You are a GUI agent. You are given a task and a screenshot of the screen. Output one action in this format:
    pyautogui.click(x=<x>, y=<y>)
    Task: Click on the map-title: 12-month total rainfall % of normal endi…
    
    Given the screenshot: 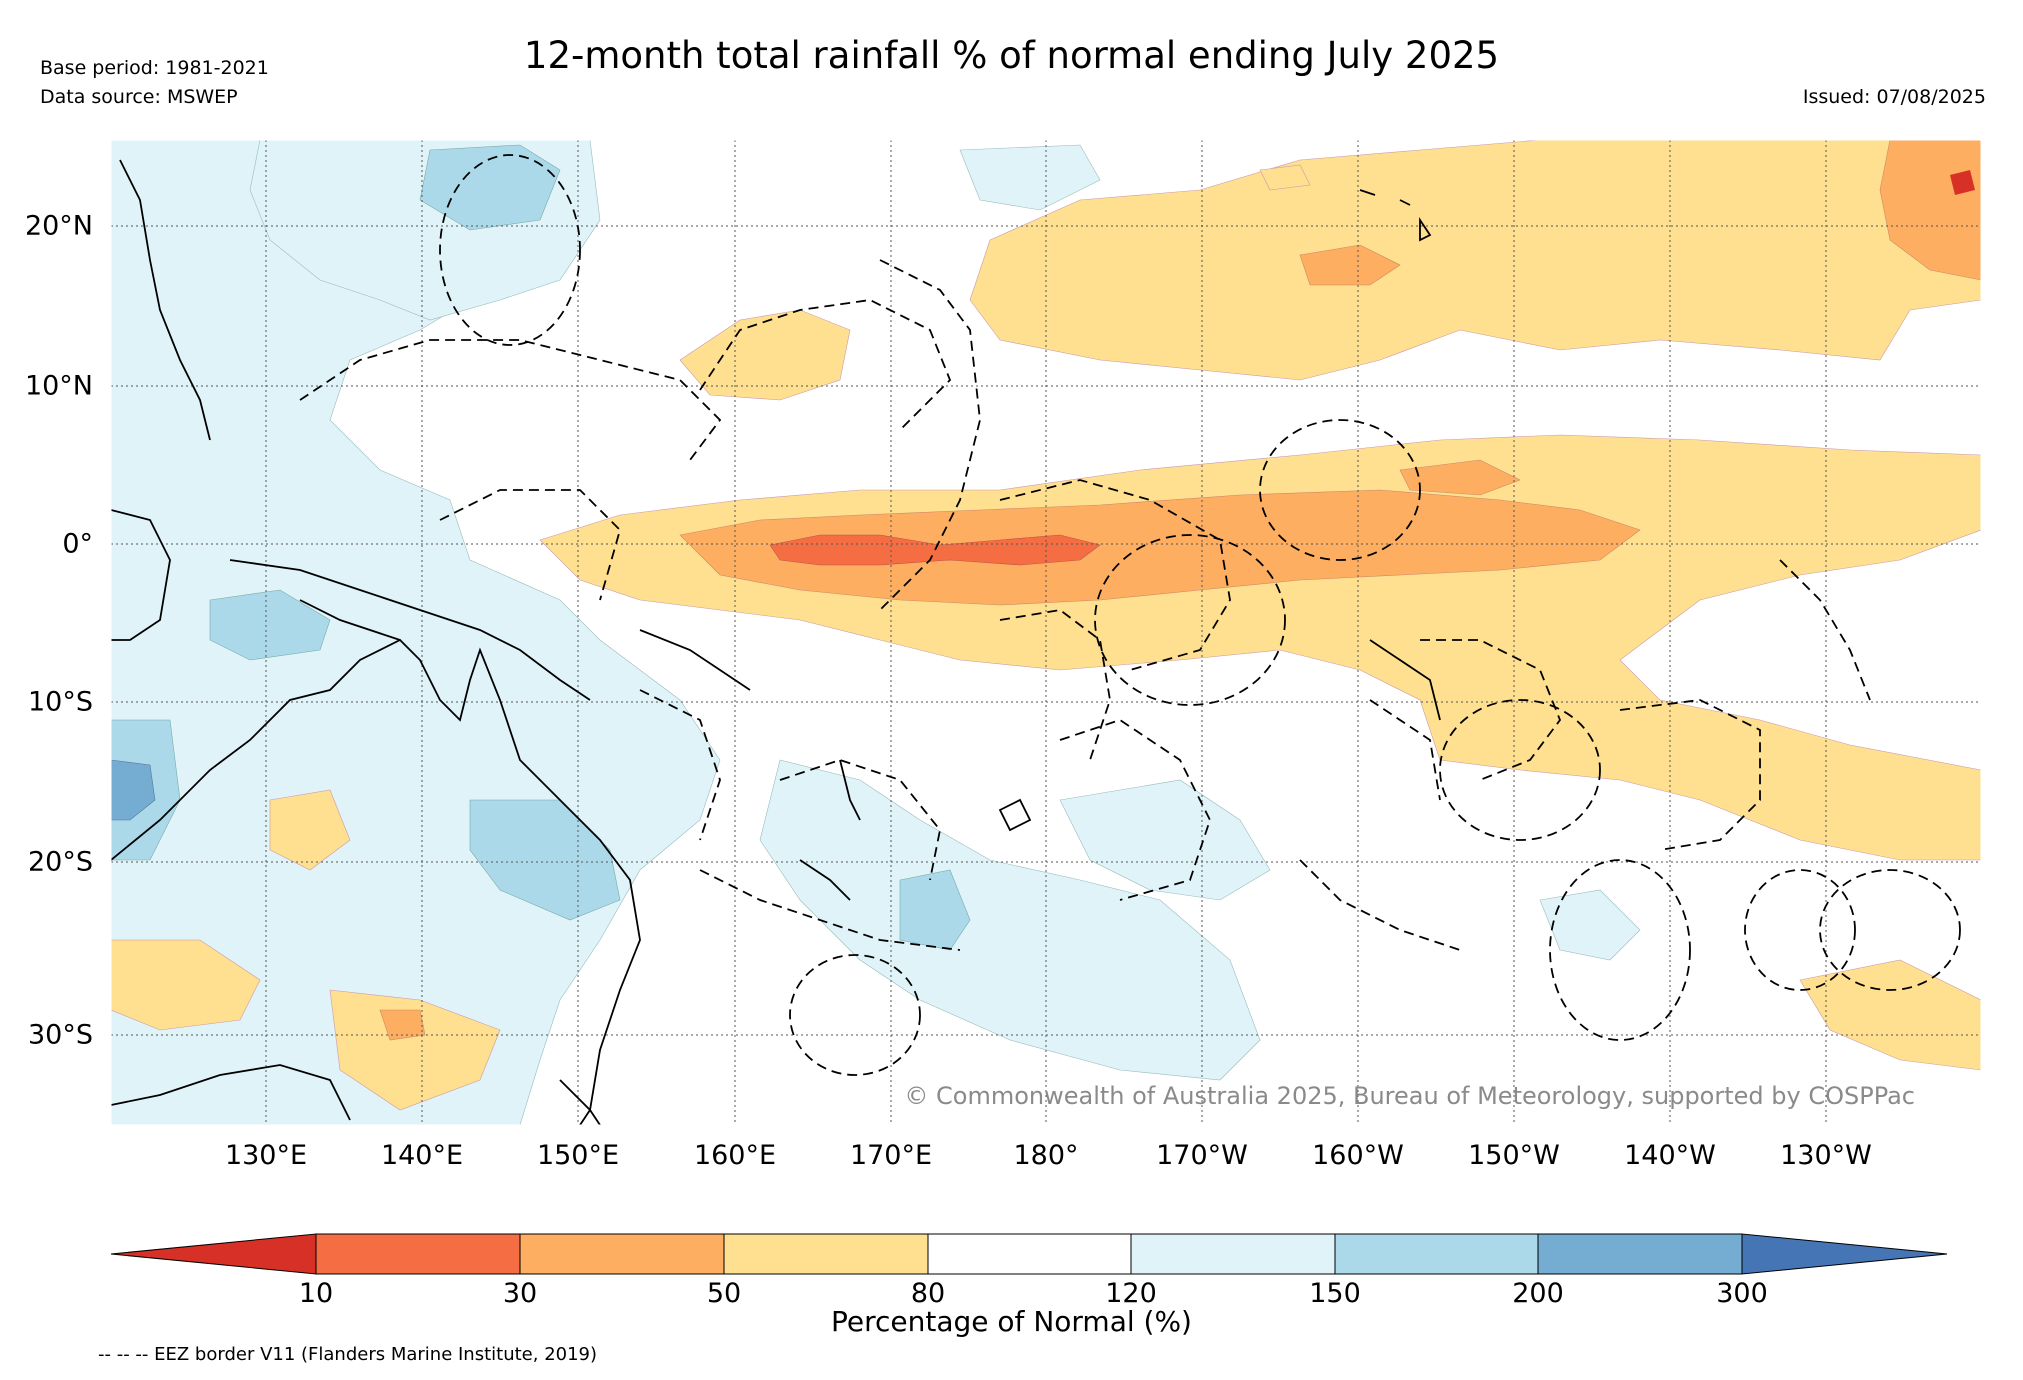 What is the action you would take?
    pyautogui.click(x=1011, y=55)
    